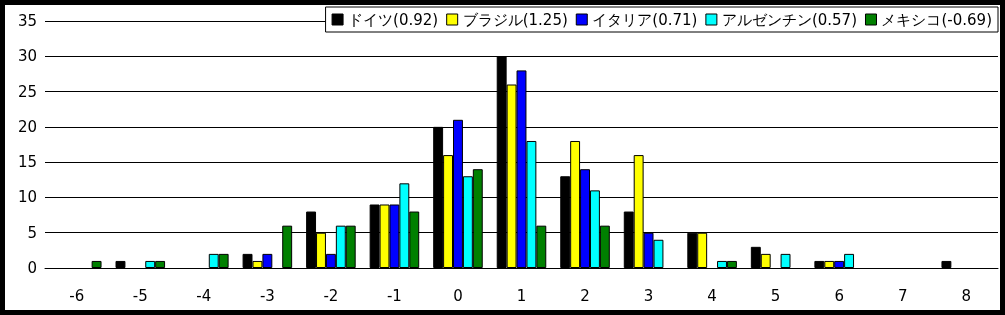 The width and height of the screenshot is (1005, 315). Describe the element at coordinates (140, 295) in the screenshot. I see `x-tick-label: -5` at that location.